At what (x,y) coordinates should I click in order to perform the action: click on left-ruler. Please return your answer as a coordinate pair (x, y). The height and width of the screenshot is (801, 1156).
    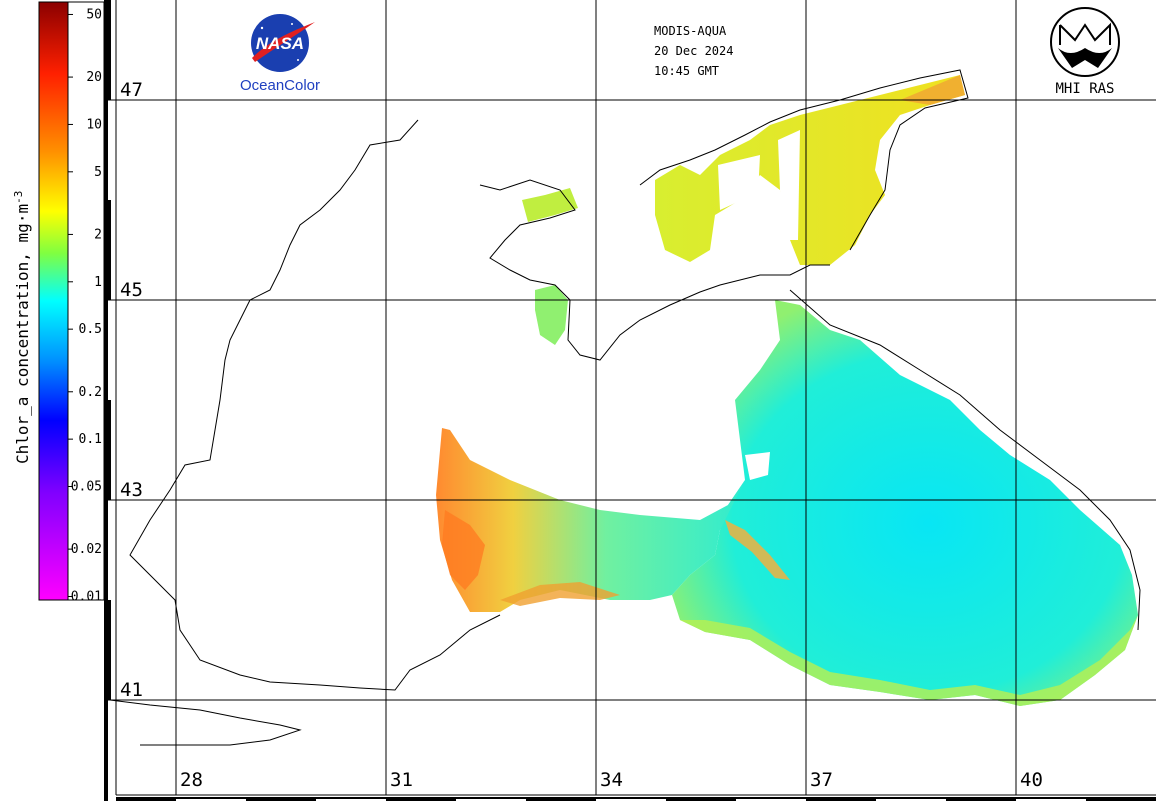
    Looking at the image, I should click on (107, 400).